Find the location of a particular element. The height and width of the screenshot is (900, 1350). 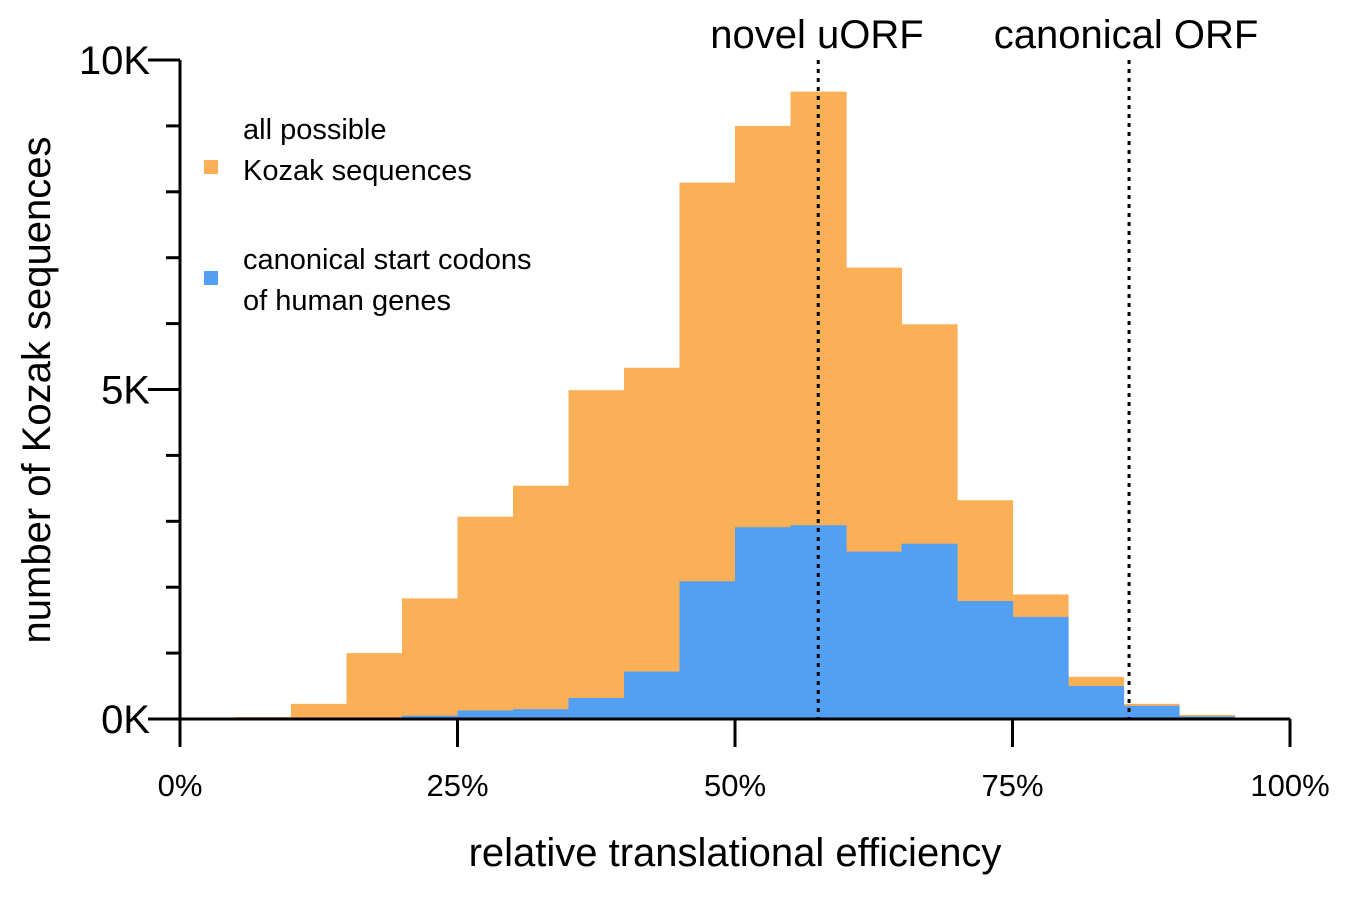

annotation-novel-uorf: novel uORF is located at coordinates (816, 35).